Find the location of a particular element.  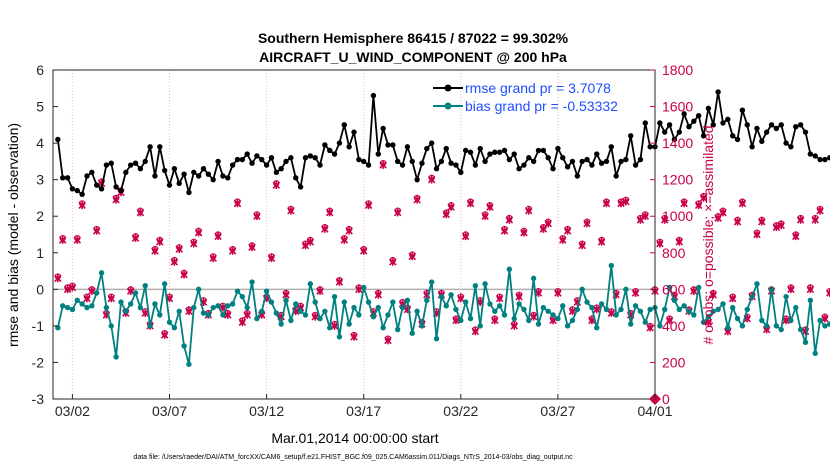

x-tick-label: 03/02 is located at coordinates (72, 411).